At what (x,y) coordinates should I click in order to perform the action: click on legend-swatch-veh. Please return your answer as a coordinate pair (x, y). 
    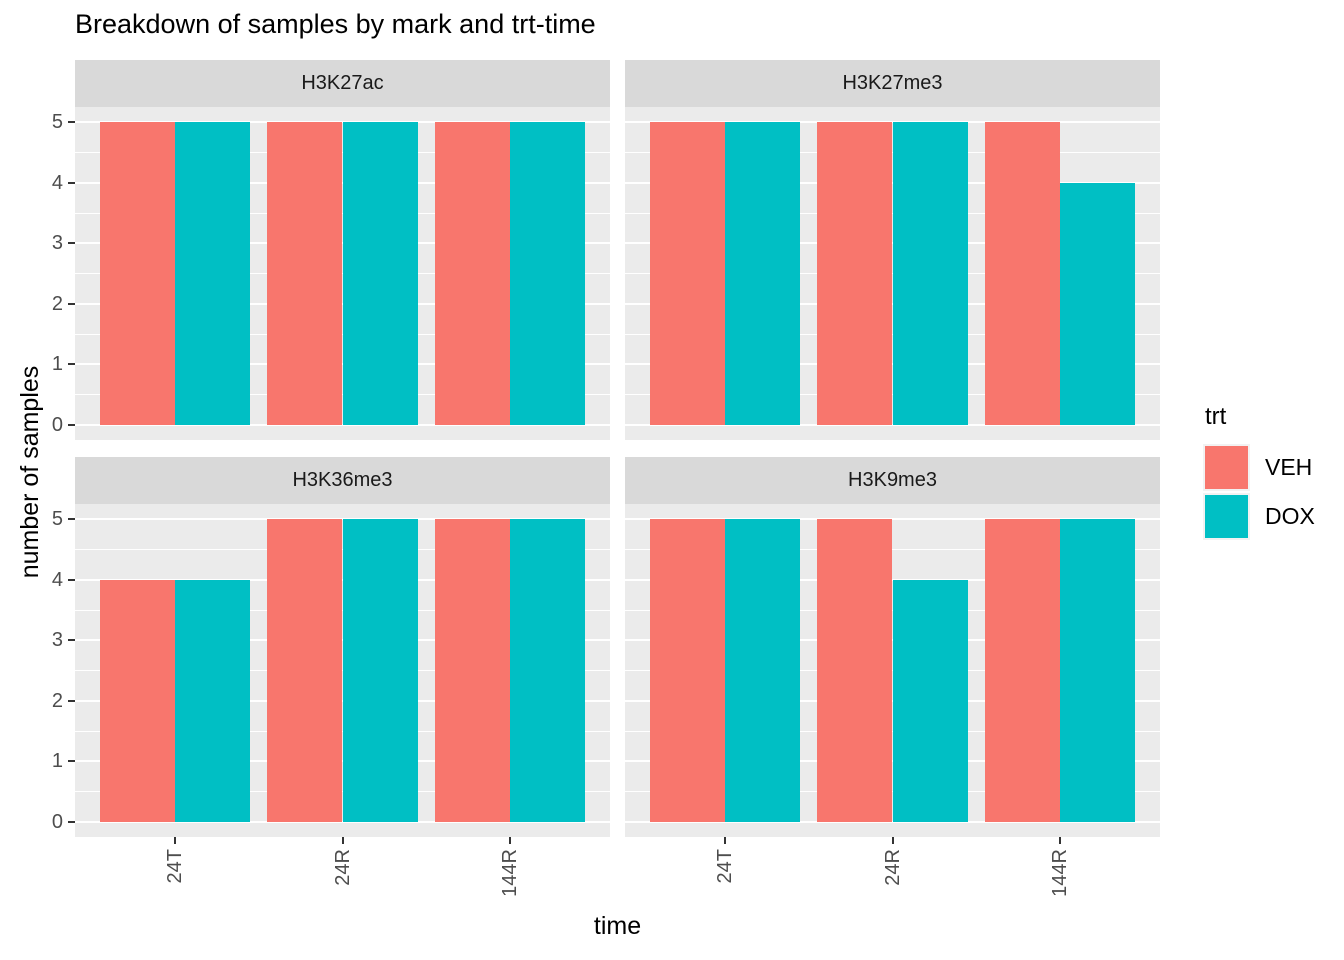
    Looking at the image, I should click on (1226, 467).